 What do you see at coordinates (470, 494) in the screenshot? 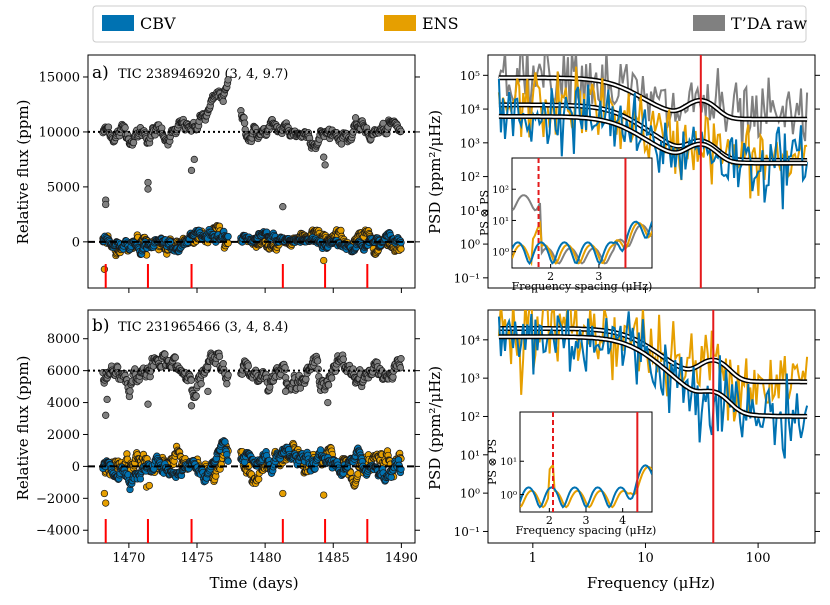
I see `y-tick-label: 10⁰` at bounding box center [470, 494].